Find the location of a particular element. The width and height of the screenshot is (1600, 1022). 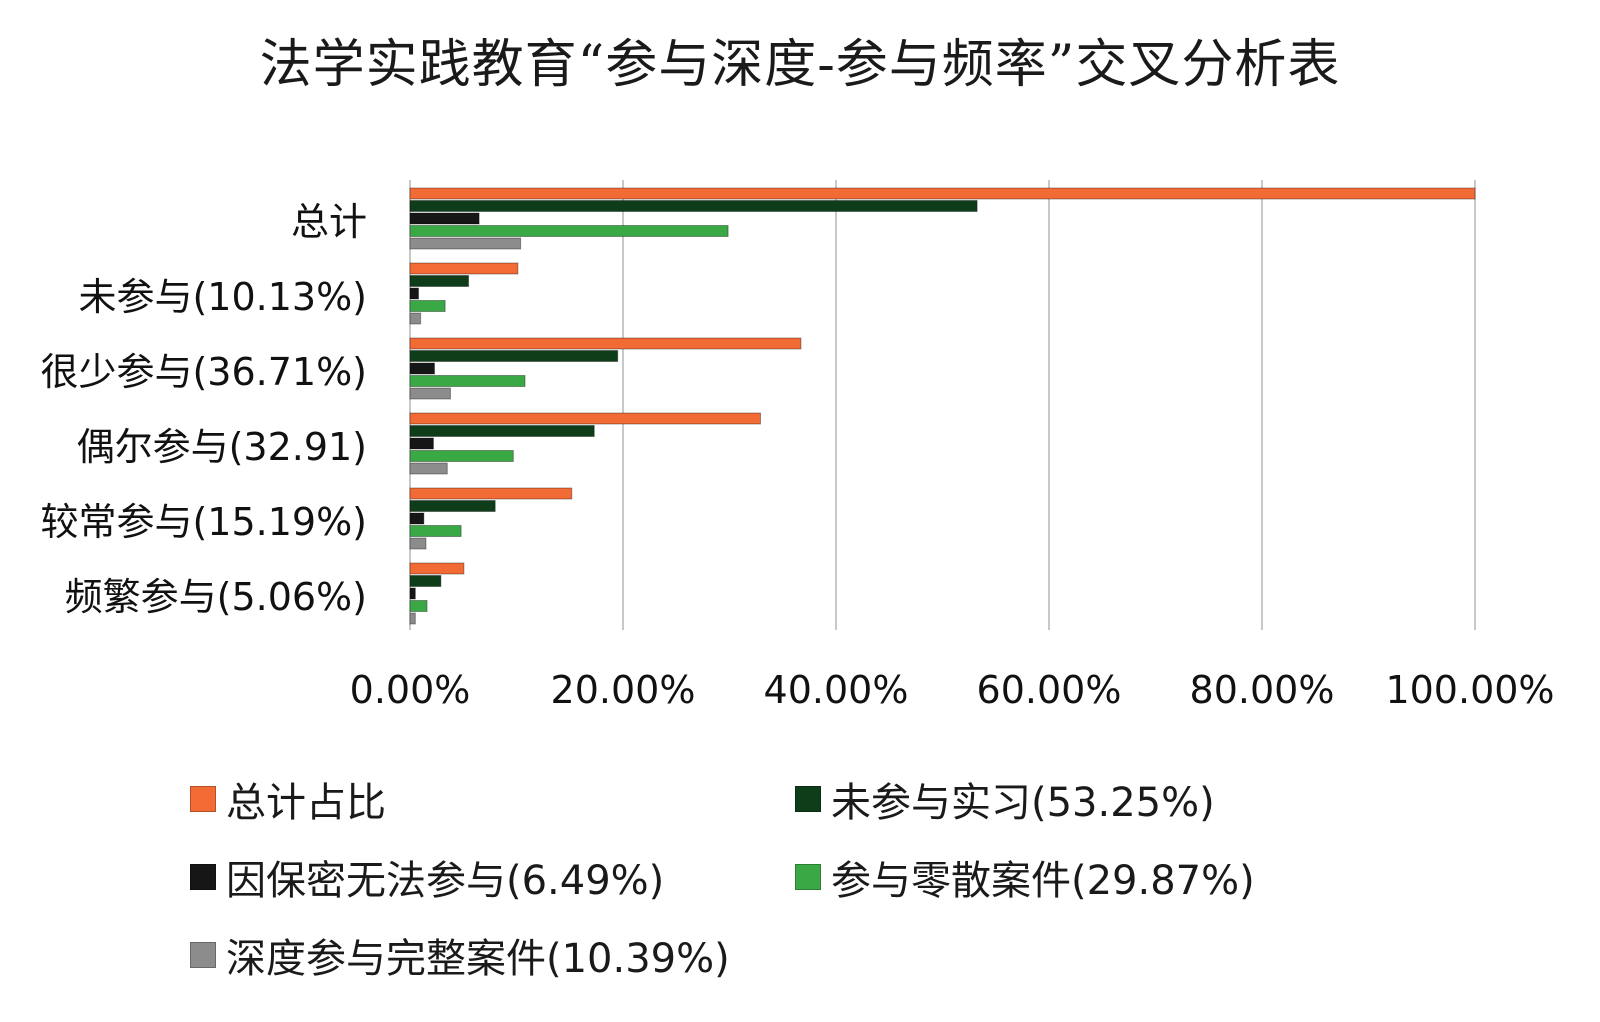

category-label: 较常参与(15.19%) is located at coordinates (203, 522).